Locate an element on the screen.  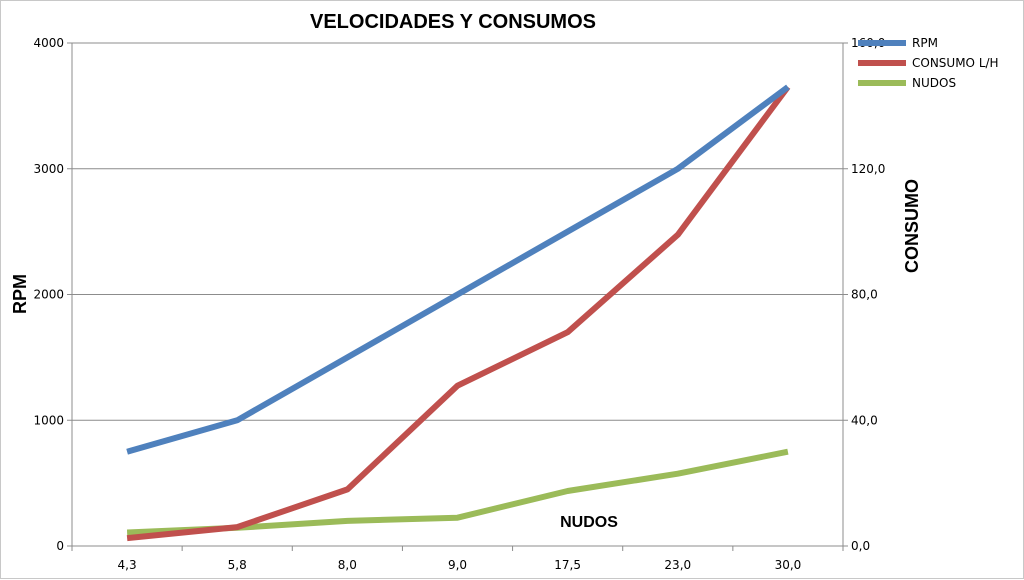
y2-tick-label: 80,0 is located at coordinates (864, 295).